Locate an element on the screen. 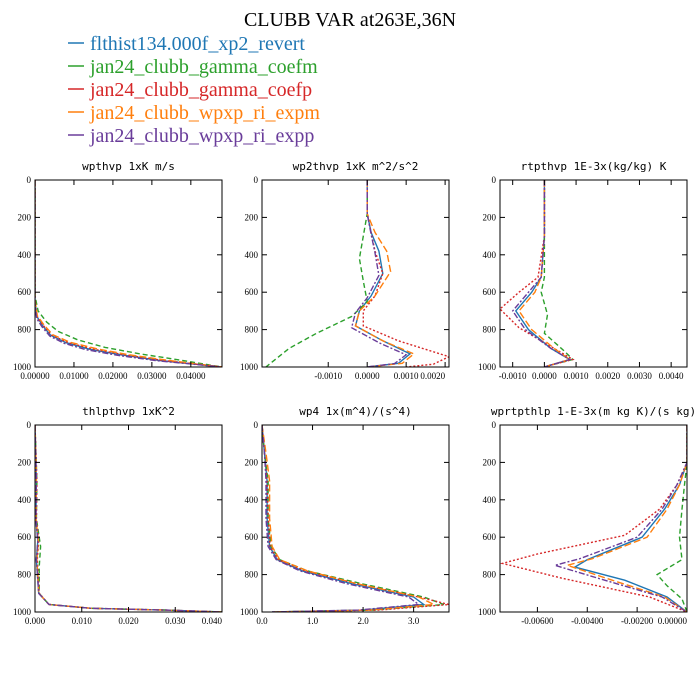  x-tick-label: 0.040 is located at coordinates (212, 621).